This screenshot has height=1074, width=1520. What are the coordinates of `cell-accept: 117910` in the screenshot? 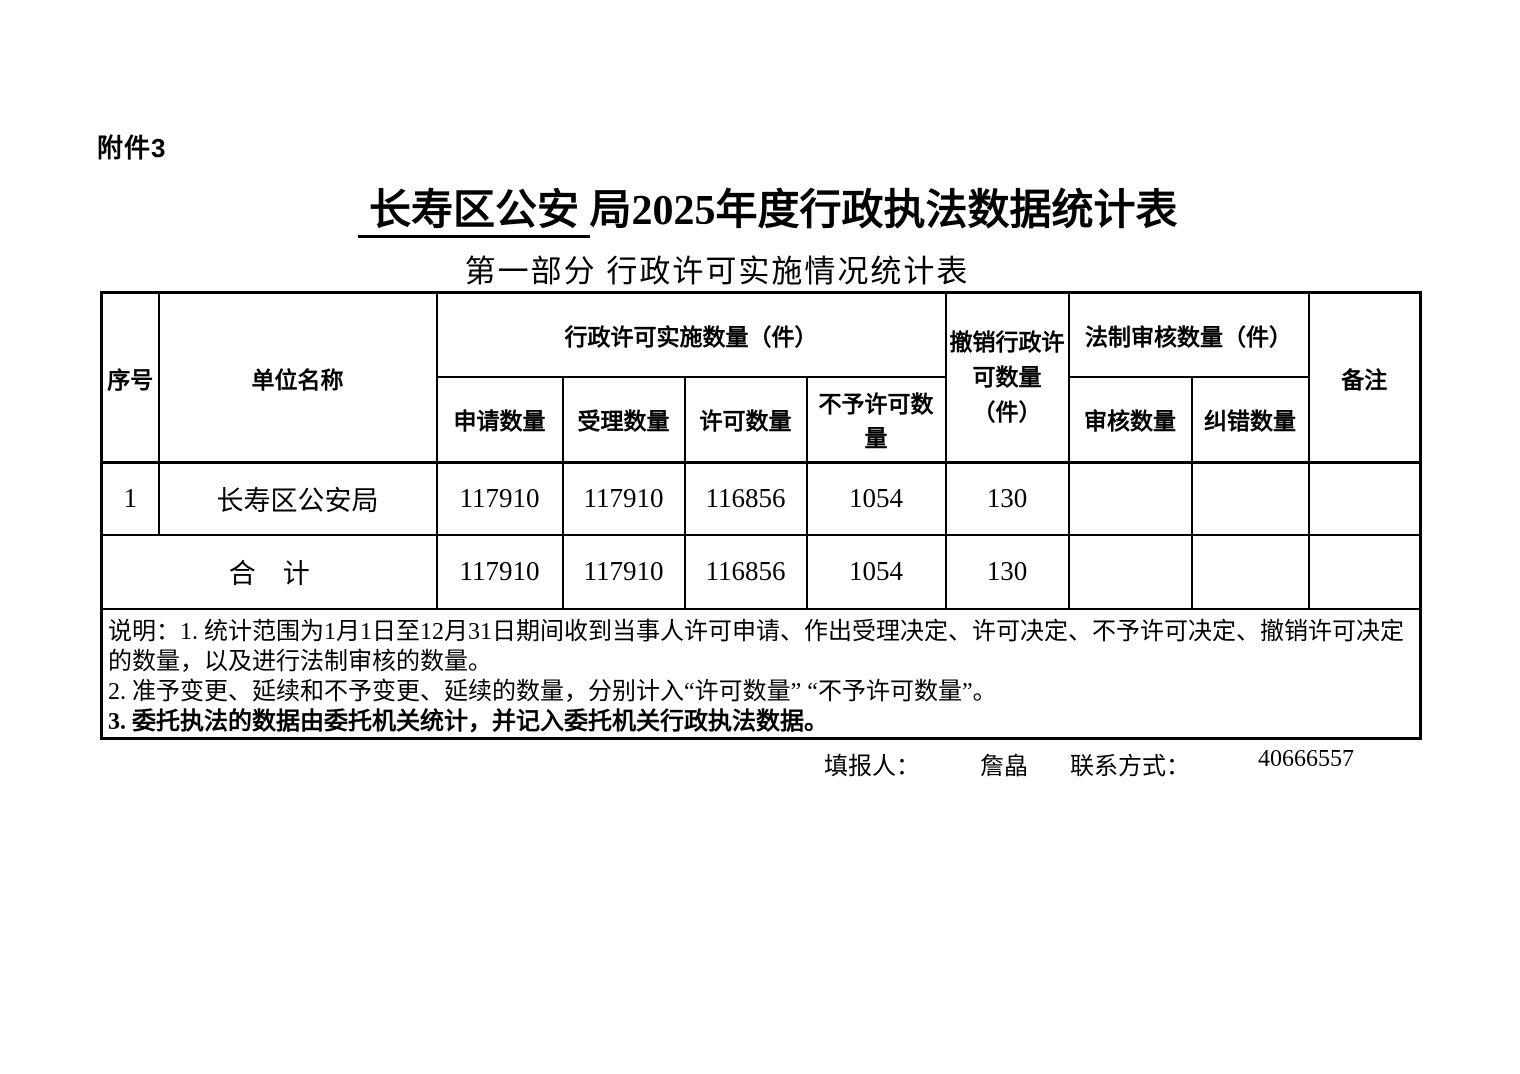 It's located at (623, 498).